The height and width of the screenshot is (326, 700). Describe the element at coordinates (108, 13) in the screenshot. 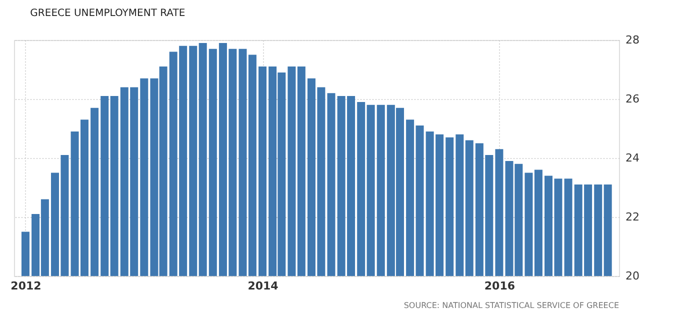

I see `chart-title: GREECE UNEMPLOYMENT RATE` at that location.